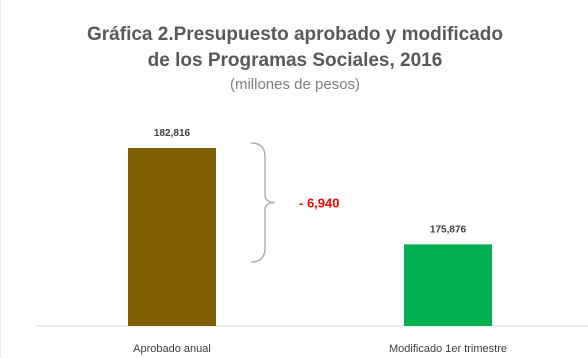 This screenshot has height=358, width=588. I want to click on difference-label: - 6,940, so click(319, 203).